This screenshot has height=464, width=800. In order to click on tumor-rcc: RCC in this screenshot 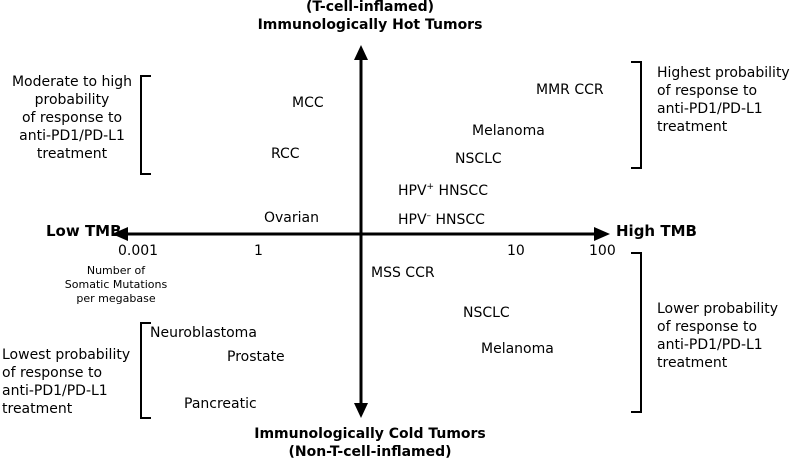, I will do `click(285, 154)`.